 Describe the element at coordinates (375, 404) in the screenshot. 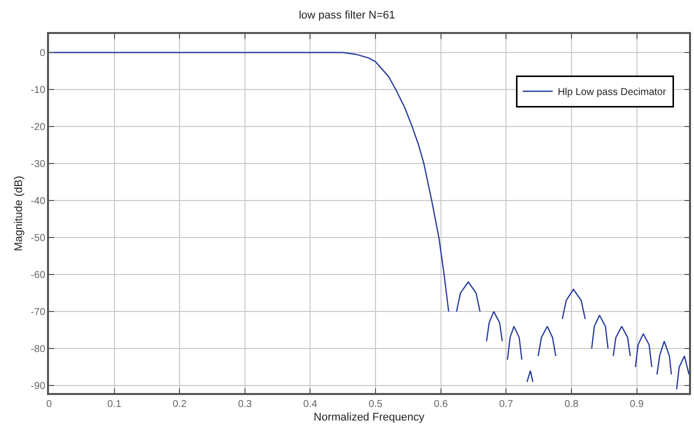

I see `x-tick-label: 0.5` at that location.